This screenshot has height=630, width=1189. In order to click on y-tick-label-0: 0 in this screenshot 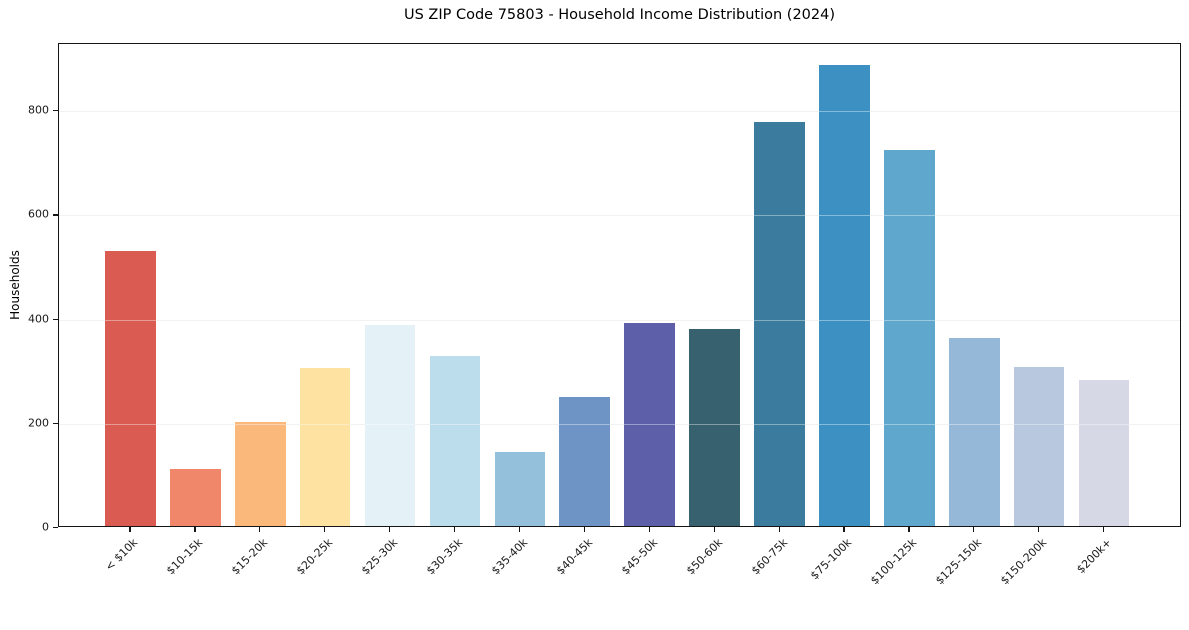, I will do `click(45, 527)`.